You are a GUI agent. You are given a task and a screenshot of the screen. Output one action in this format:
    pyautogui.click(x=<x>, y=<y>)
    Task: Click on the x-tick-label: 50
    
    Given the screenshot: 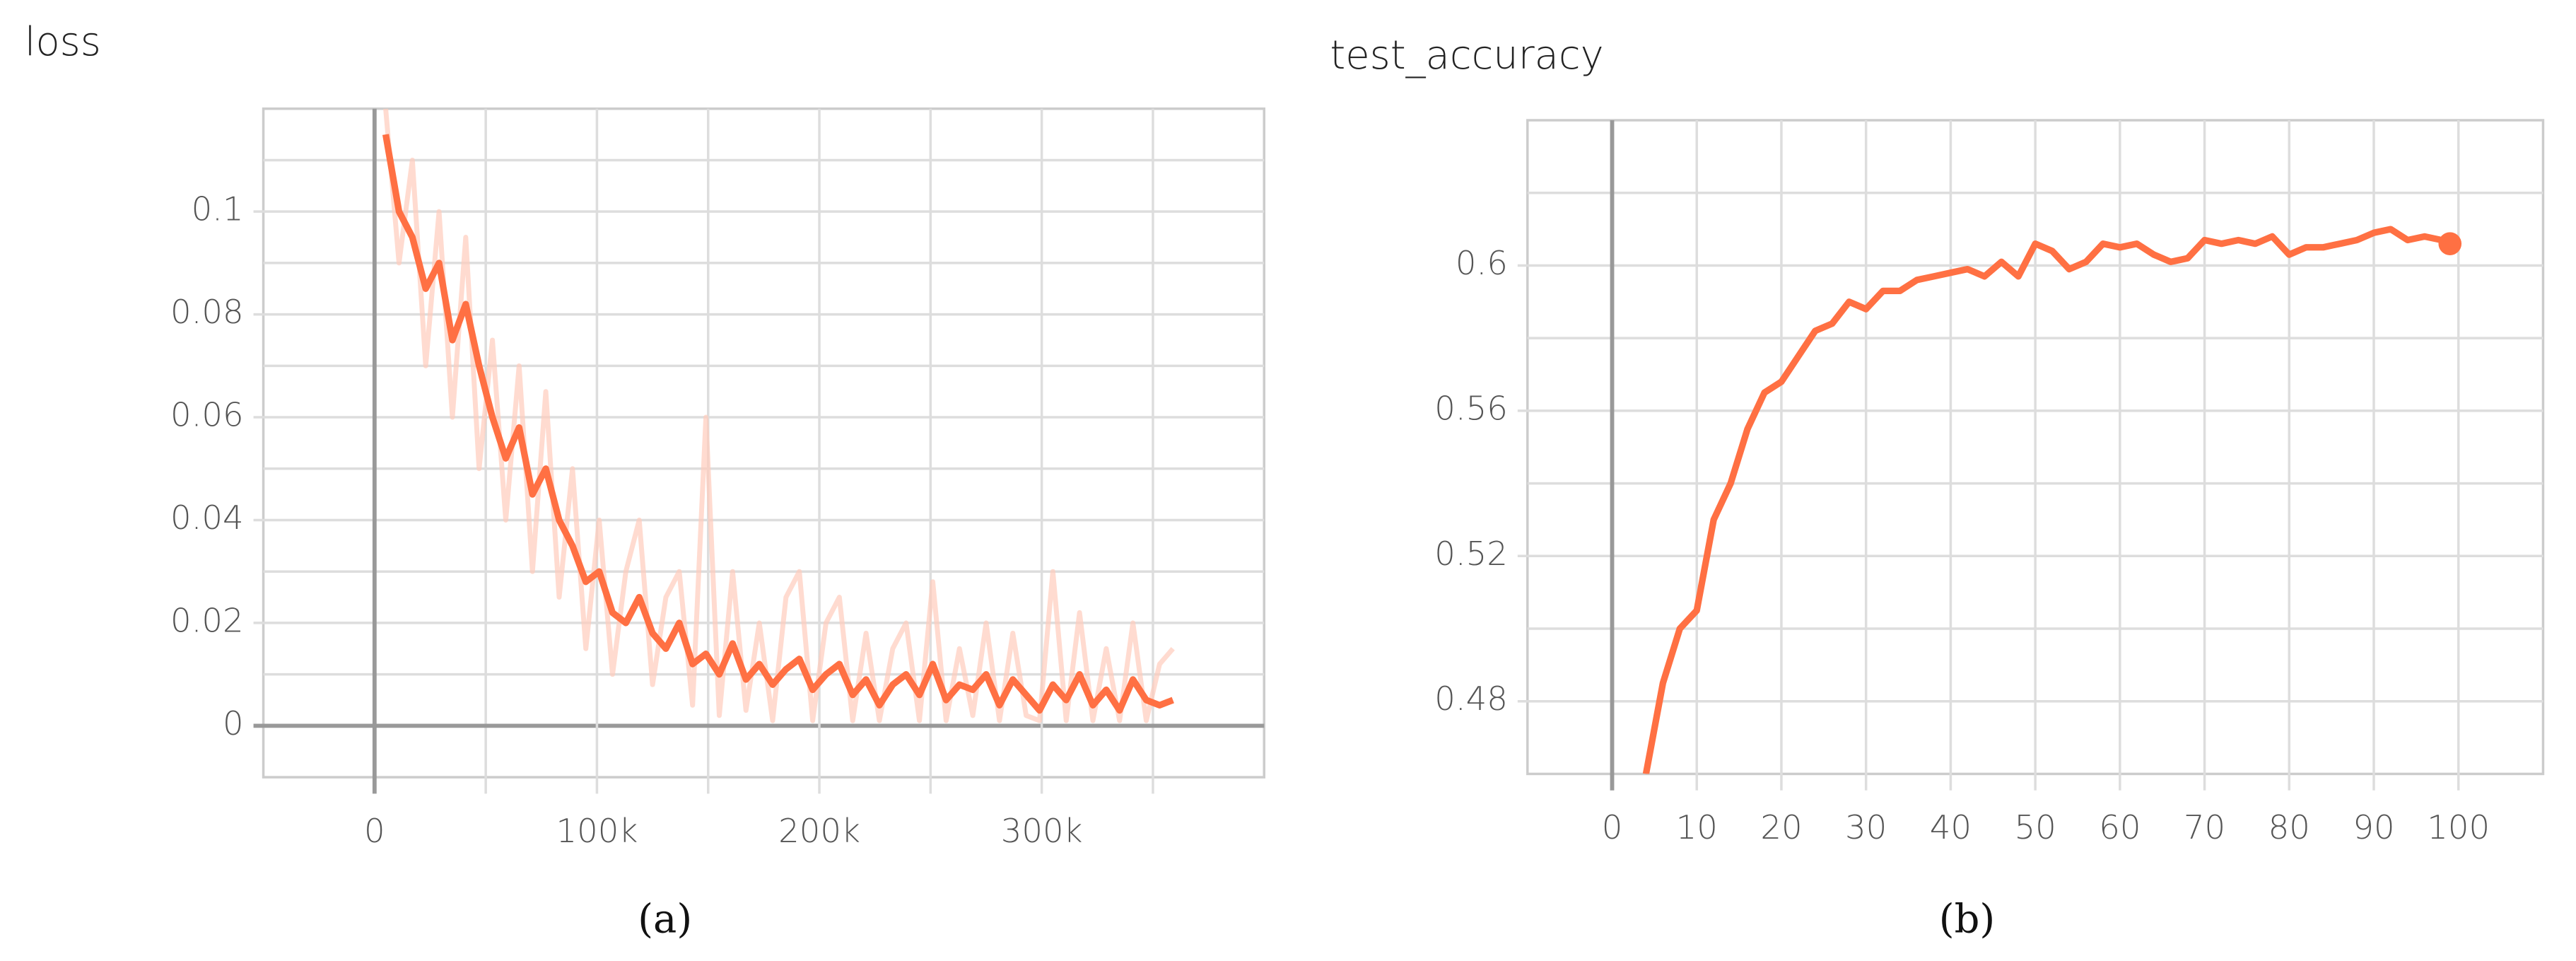 What is the action you would take?
    pyautogui.click(x=2035, y=827)
    